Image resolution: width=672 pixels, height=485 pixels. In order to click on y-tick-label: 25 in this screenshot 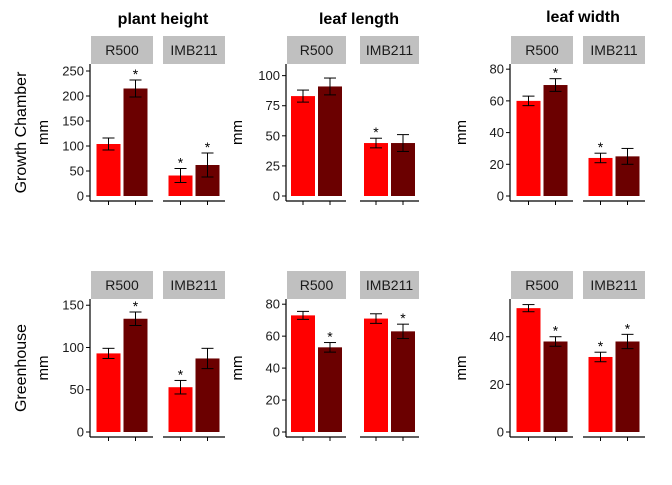, I will do `click(273, 165)`.